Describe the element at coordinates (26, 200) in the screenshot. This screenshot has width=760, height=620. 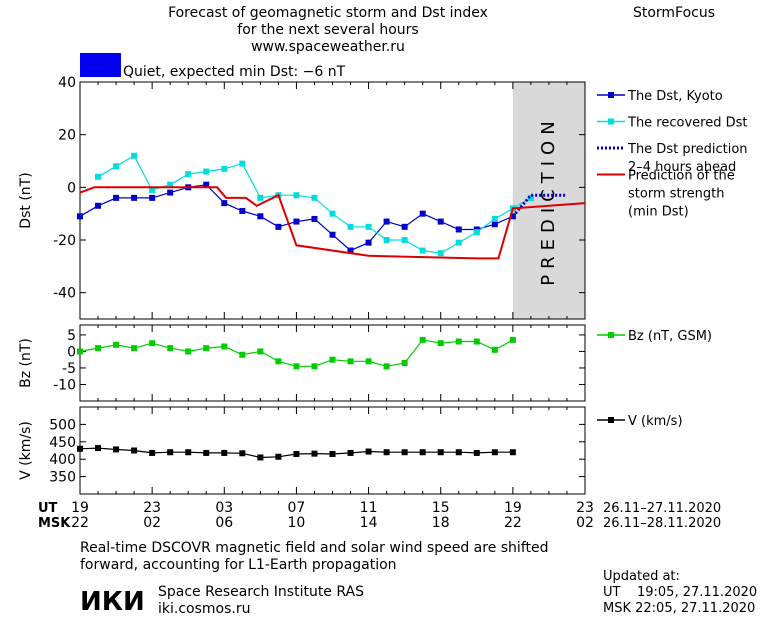
I see `y-axis-label-dst: Dst (nT)` at that location.